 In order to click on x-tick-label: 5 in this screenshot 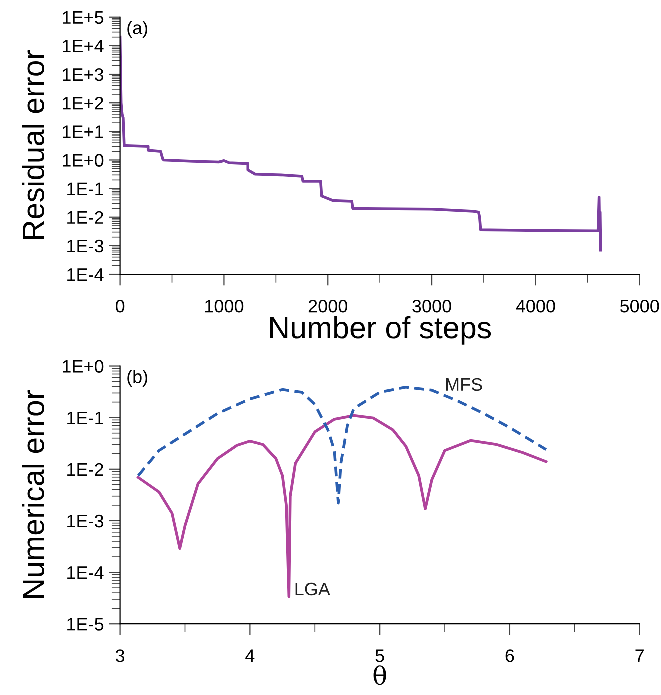, I will do `click(380, 656)`.